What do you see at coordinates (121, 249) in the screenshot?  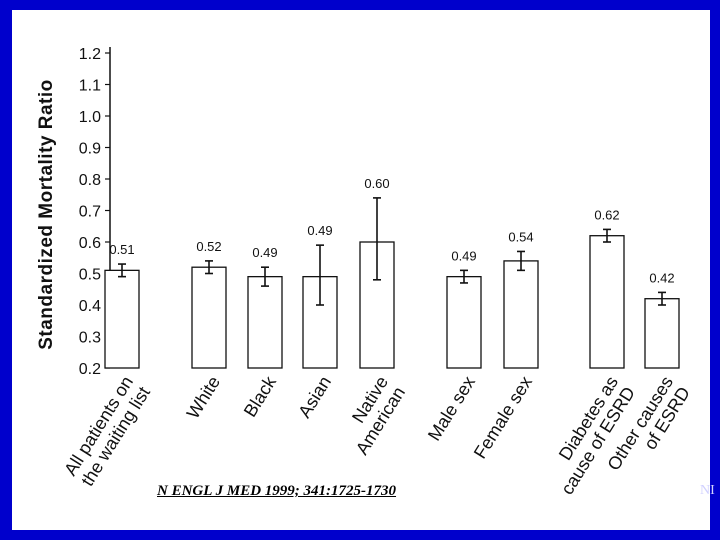 I see `data-label: 0.51` at bounding box center [121, 249].